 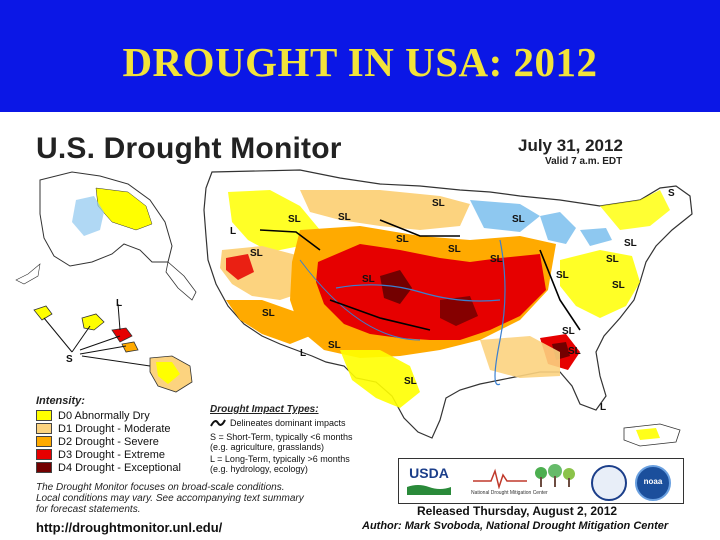 I want to click on ndmc-logo: National Drought Mitigation Center, so click(x=525, y=481).